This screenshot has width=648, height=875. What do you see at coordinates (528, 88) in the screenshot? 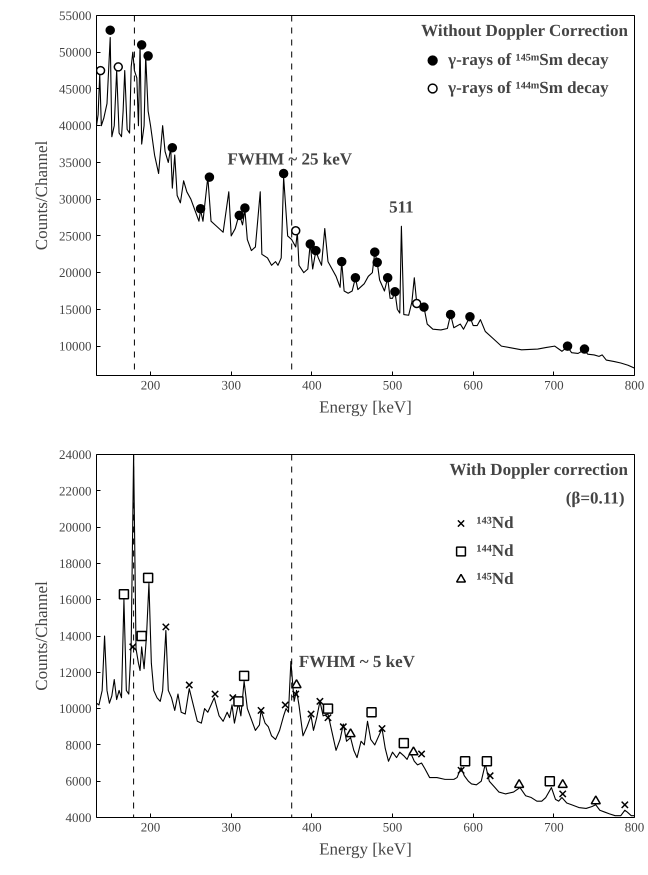
I see `legend-label: γ-rays of ¹⁴⁴ᵐSm decay` at bounding box center [528, 88].